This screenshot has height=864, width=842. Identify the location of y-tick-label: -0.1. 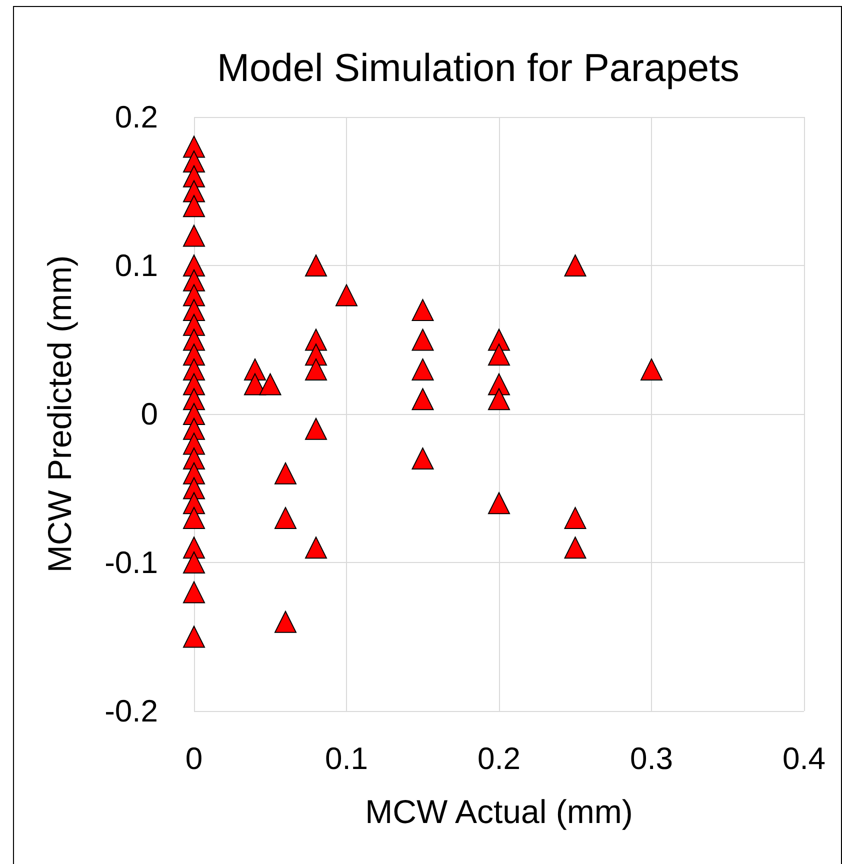
(131, 562).